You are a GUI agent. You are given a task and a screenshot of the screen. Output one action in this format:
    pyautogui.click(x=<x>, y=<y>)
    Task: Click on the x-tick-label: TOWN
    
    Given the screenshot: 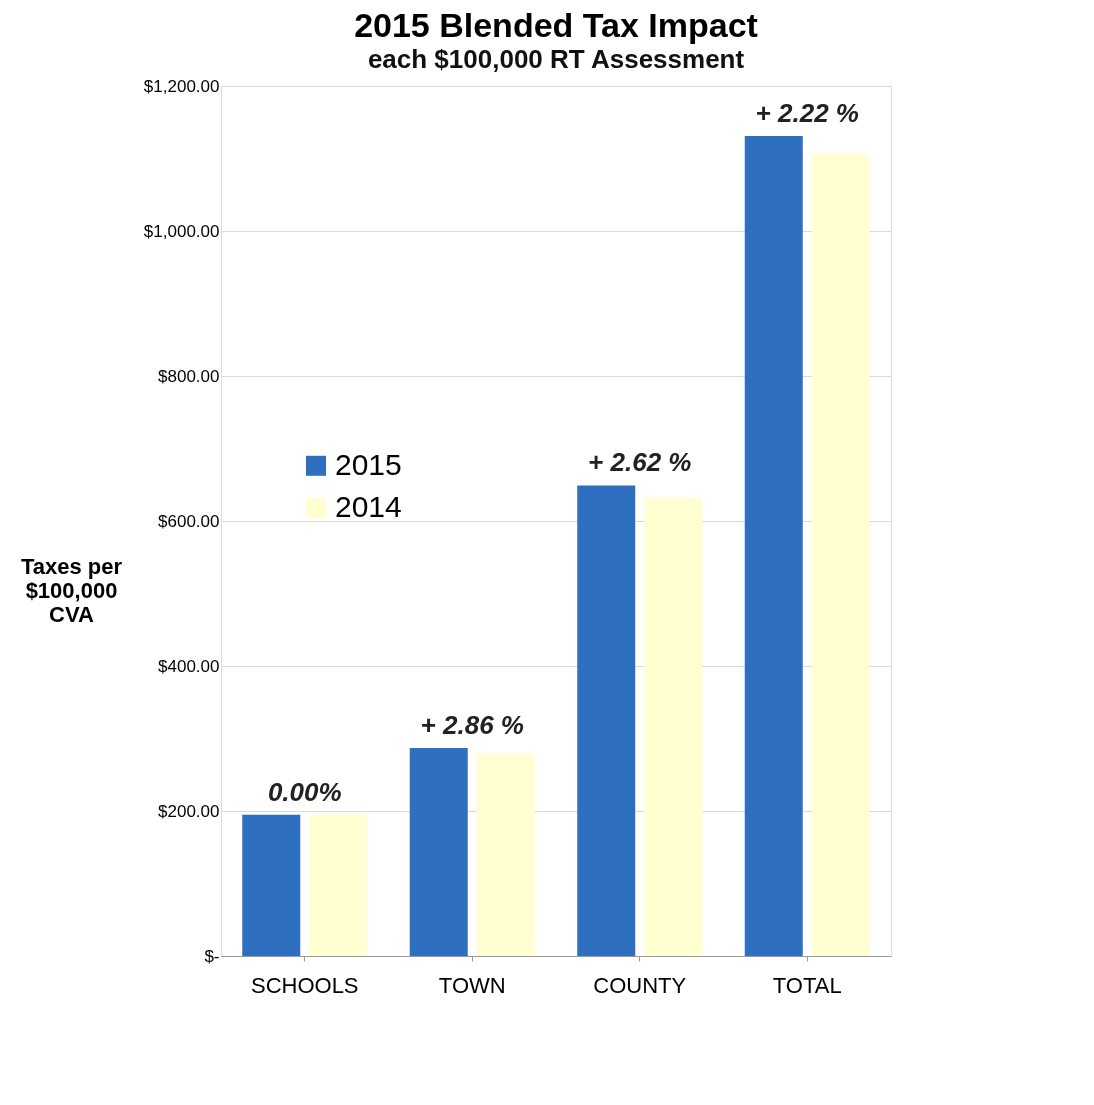 What is the action you would take?
    pyautogui.click(x=472, y=985)
    